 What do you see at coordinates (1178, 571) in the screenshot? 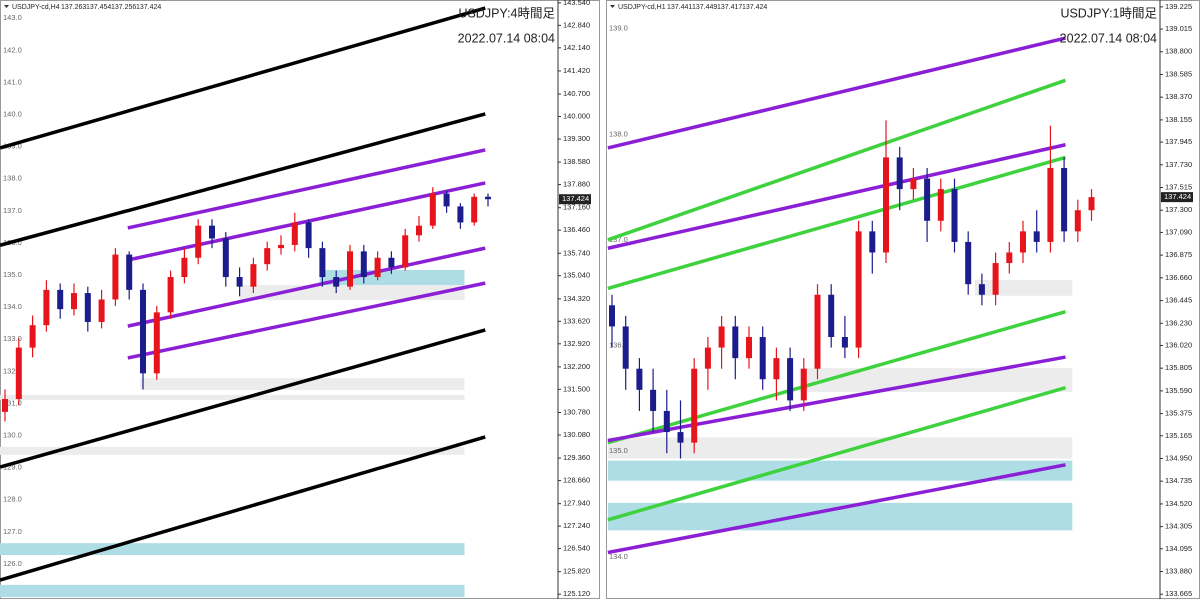
I see `y-tick-label: 133.880` at bounding box center [1178, 571].